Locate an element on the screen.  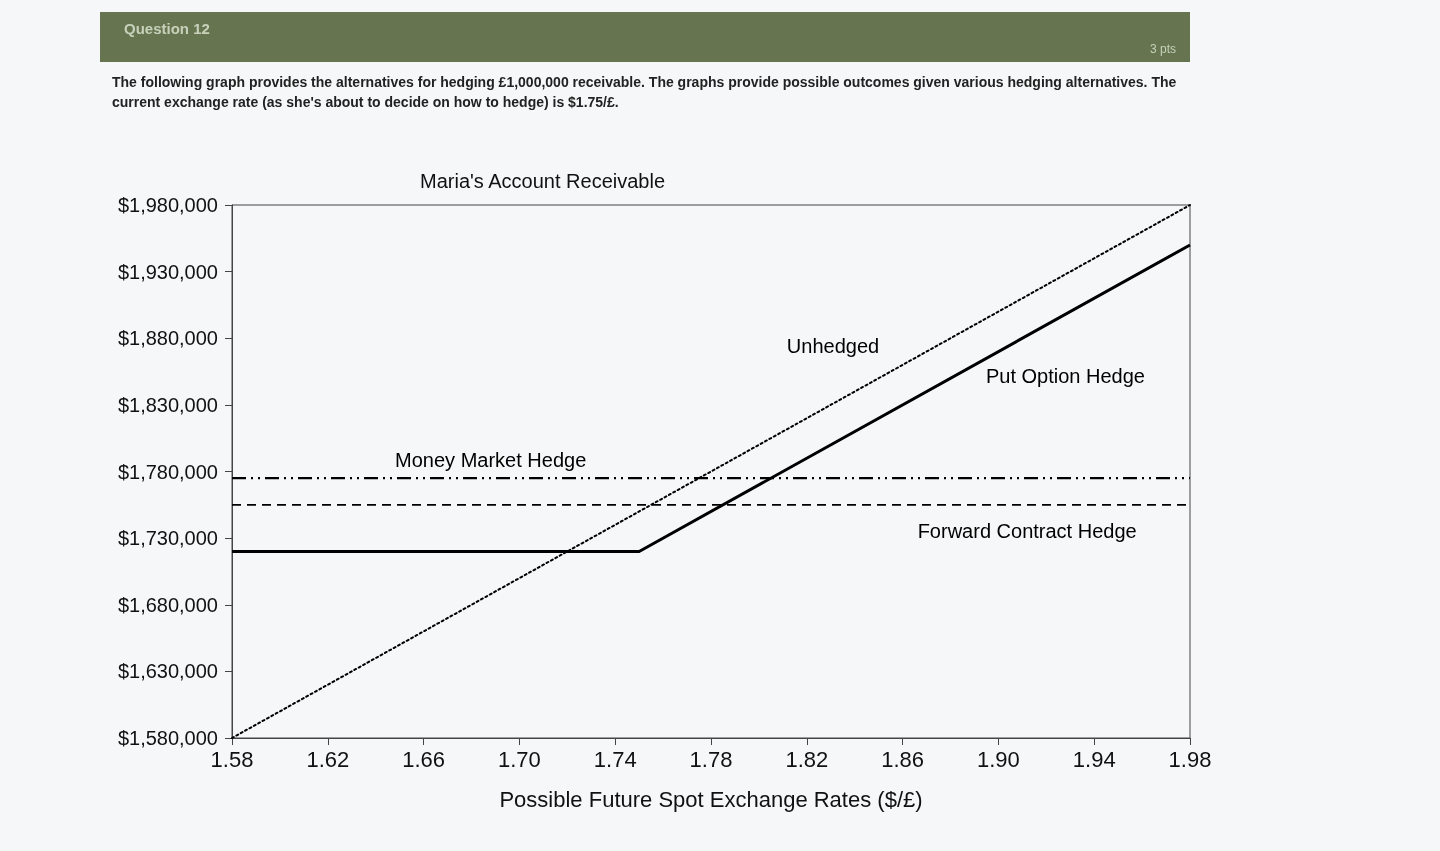
x-tick-label: 1.66 is located at coordinates (424, 759).